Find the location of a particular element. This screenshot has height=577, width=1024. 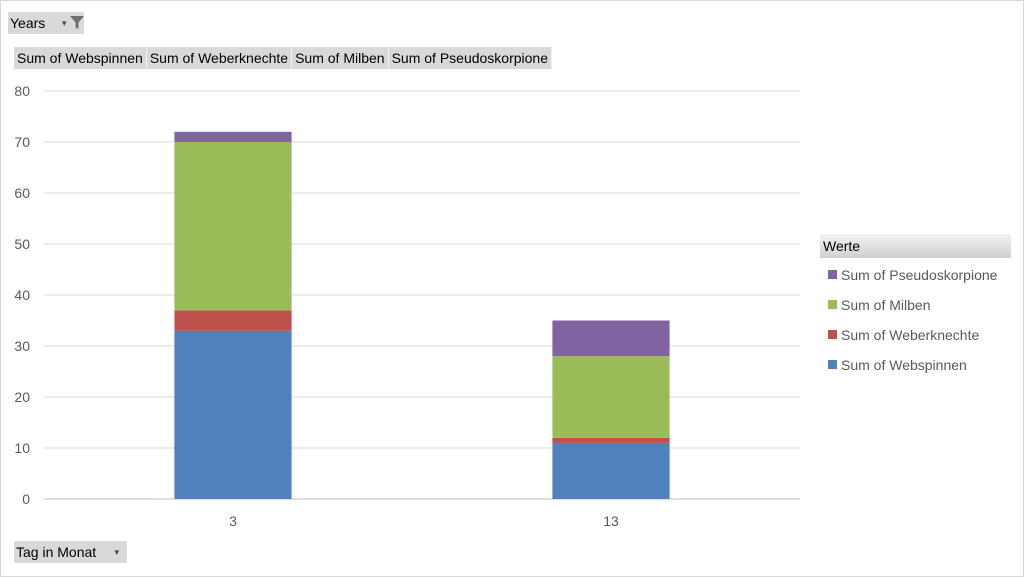

y-tick-label: 10 is located at coordinates (22, 448).